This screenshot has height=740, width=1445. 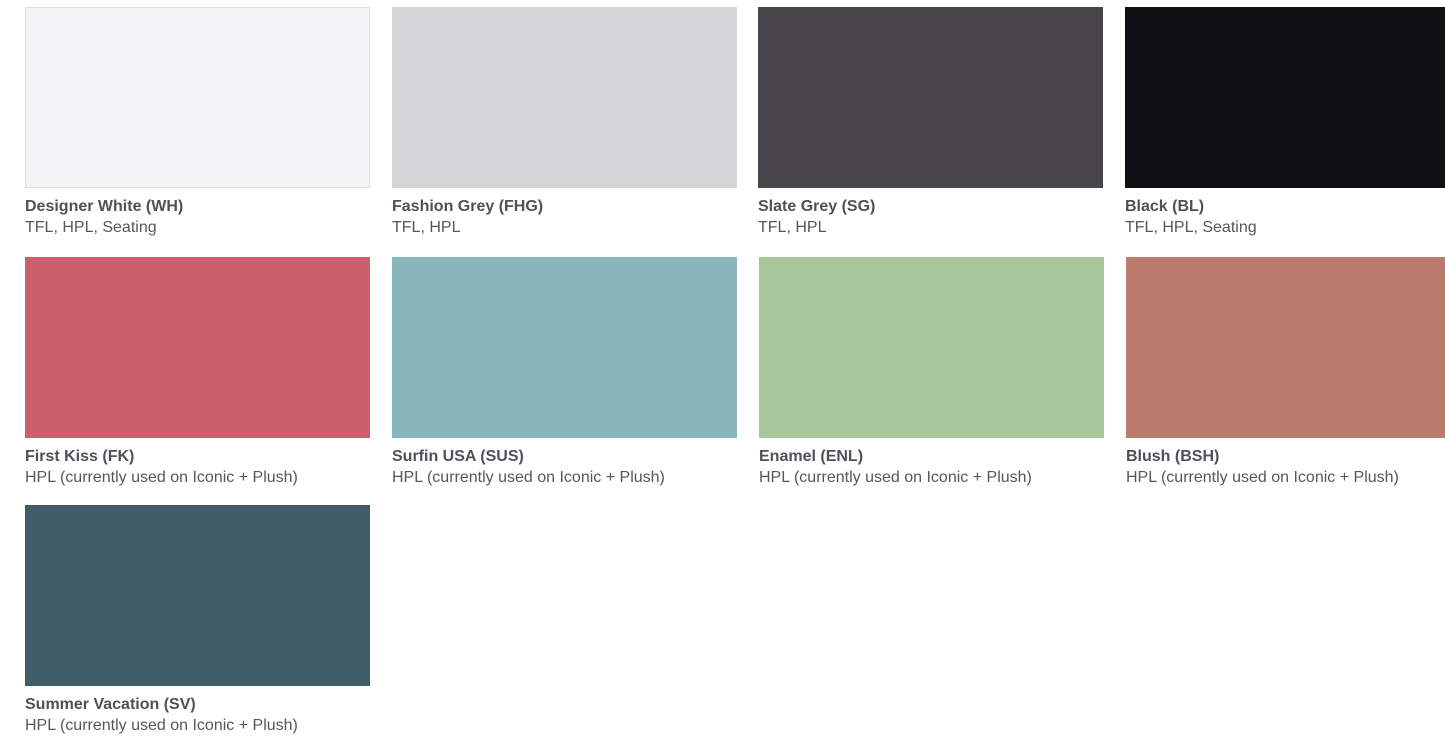 I want to click on swatch-name: Summer Vacation (SV), so click(x=110, y=704).